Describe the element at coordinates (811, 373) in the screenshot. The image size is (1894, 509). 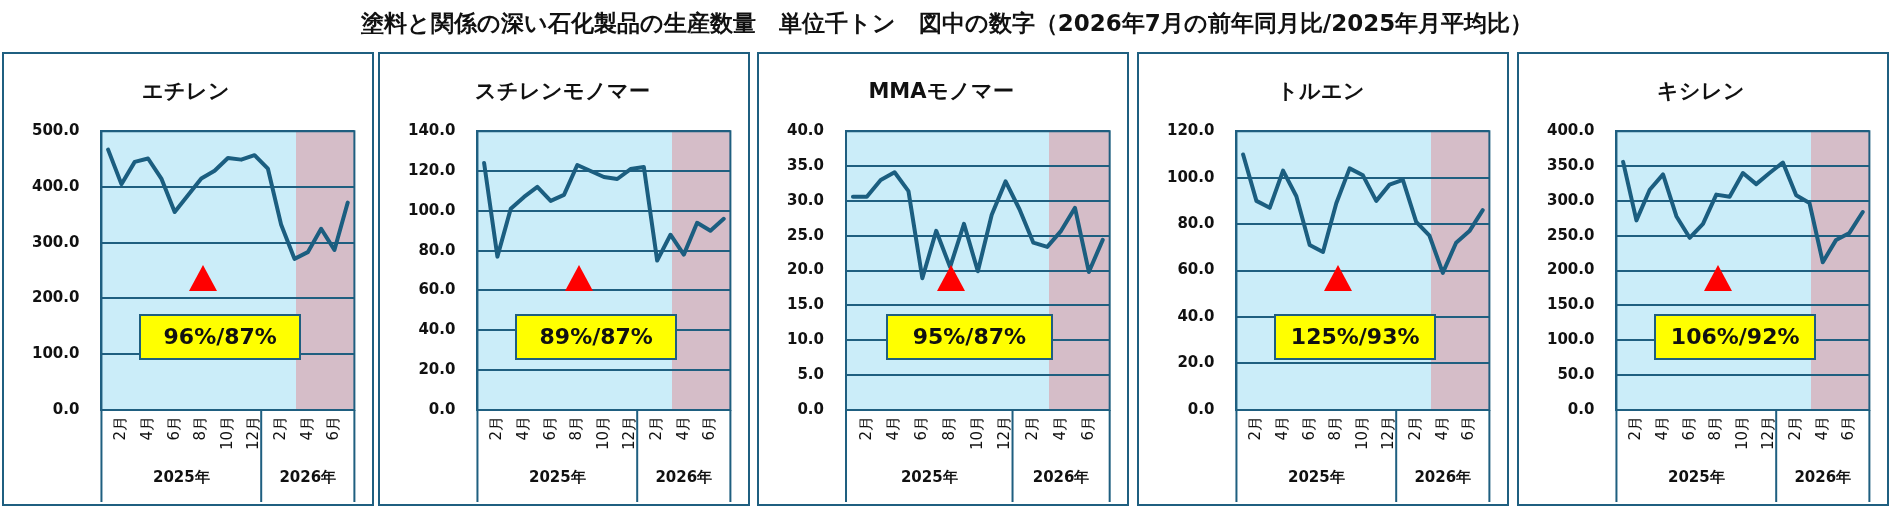
I see `y-tick-label: 5.0` at that location.